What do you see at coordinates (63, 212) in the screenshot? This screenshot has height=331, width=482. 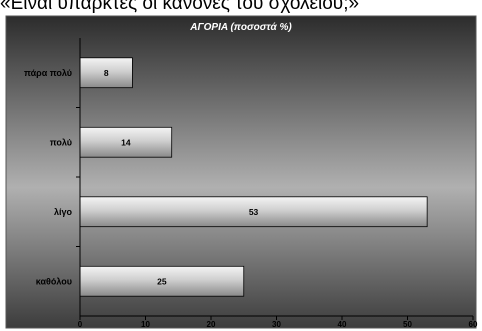 I see `category-label: λίγο` at bounding box center [63, 212].